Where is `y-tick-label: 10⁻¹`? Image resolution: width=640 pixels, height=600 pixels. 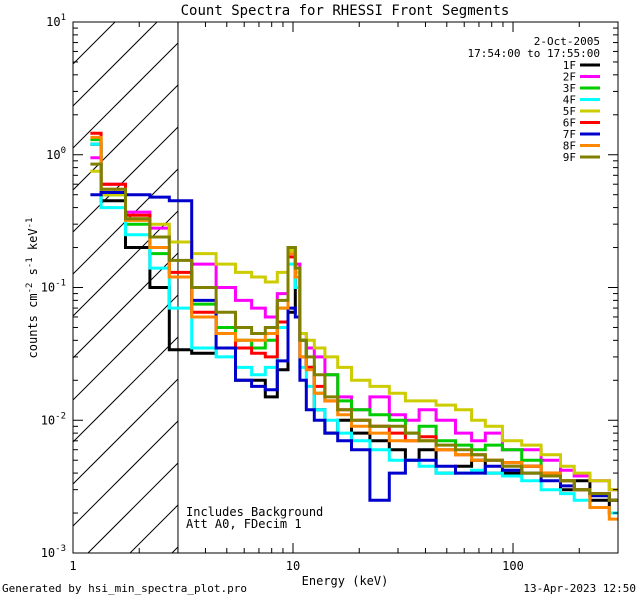 y-tick-label: 10⁻¹ is located at coordinates (53, 287).